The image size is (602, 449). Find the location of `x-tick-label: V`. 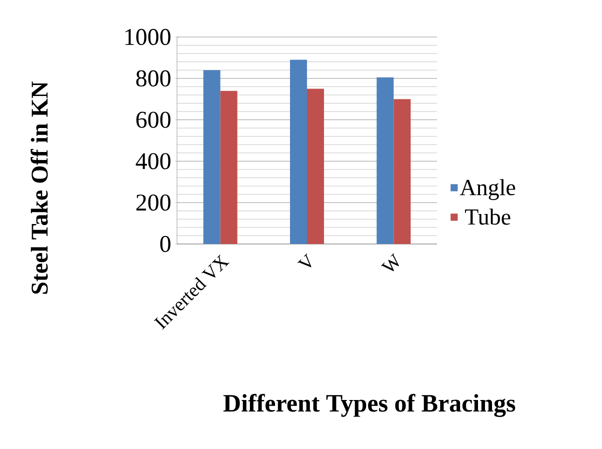

x-tick-label: V is located at coordinates (304, 260).